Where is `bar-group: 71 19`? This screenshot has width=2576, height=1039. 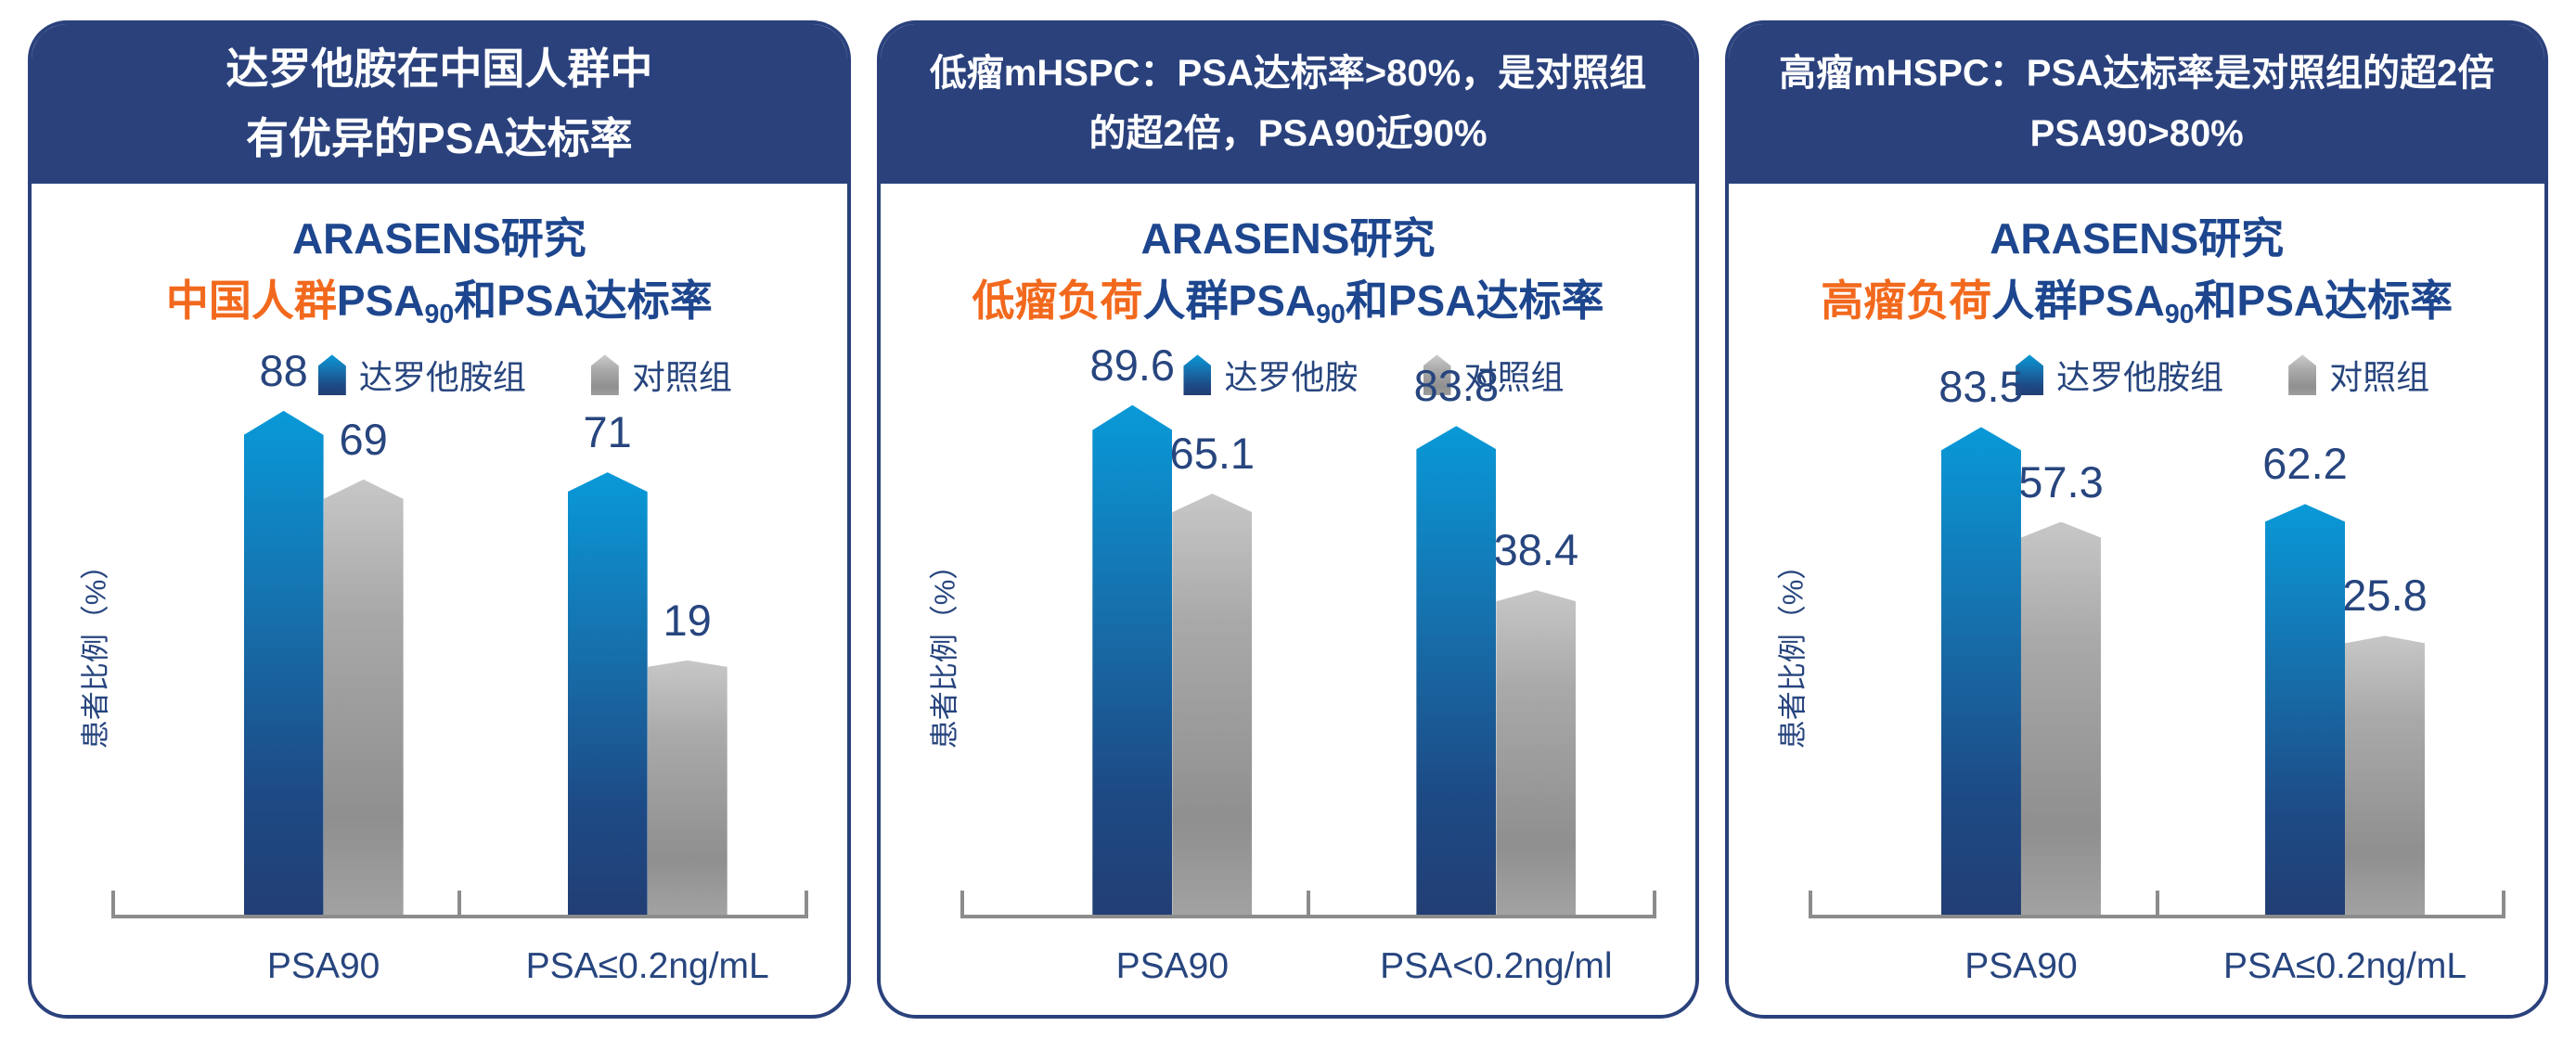 bar-group: 71 19 is located at coordinates (647, 661).